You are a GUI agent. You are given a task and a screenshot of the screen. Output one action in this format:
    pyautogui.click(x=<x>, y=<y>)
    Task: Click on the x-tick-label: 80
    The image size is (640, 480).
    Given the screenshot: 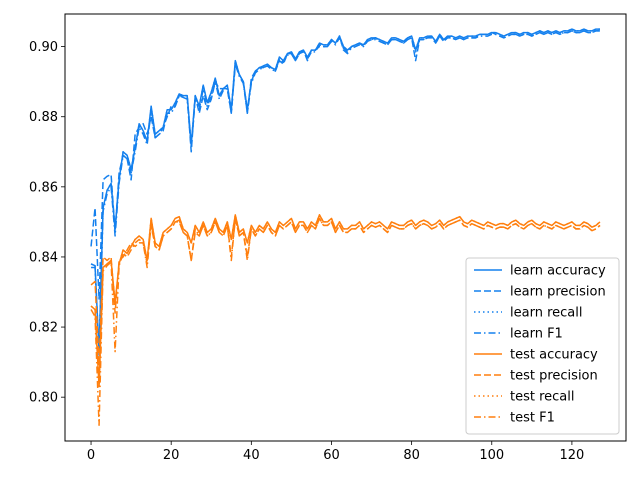 What is the action you would take?
    pyautogui.click(x=411, y=455)
    